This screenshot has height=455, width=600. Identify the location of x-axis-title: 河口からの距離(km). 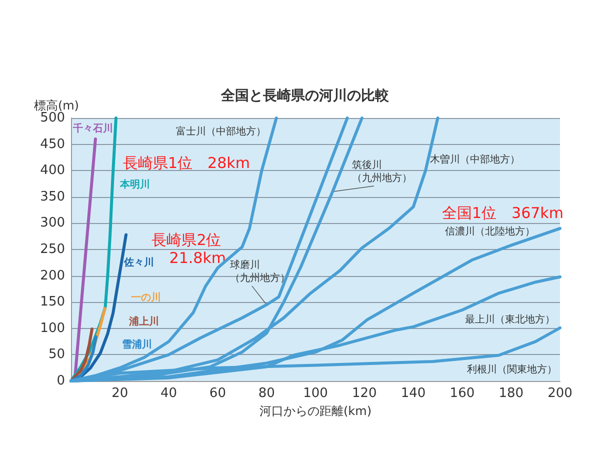
(315, 411).